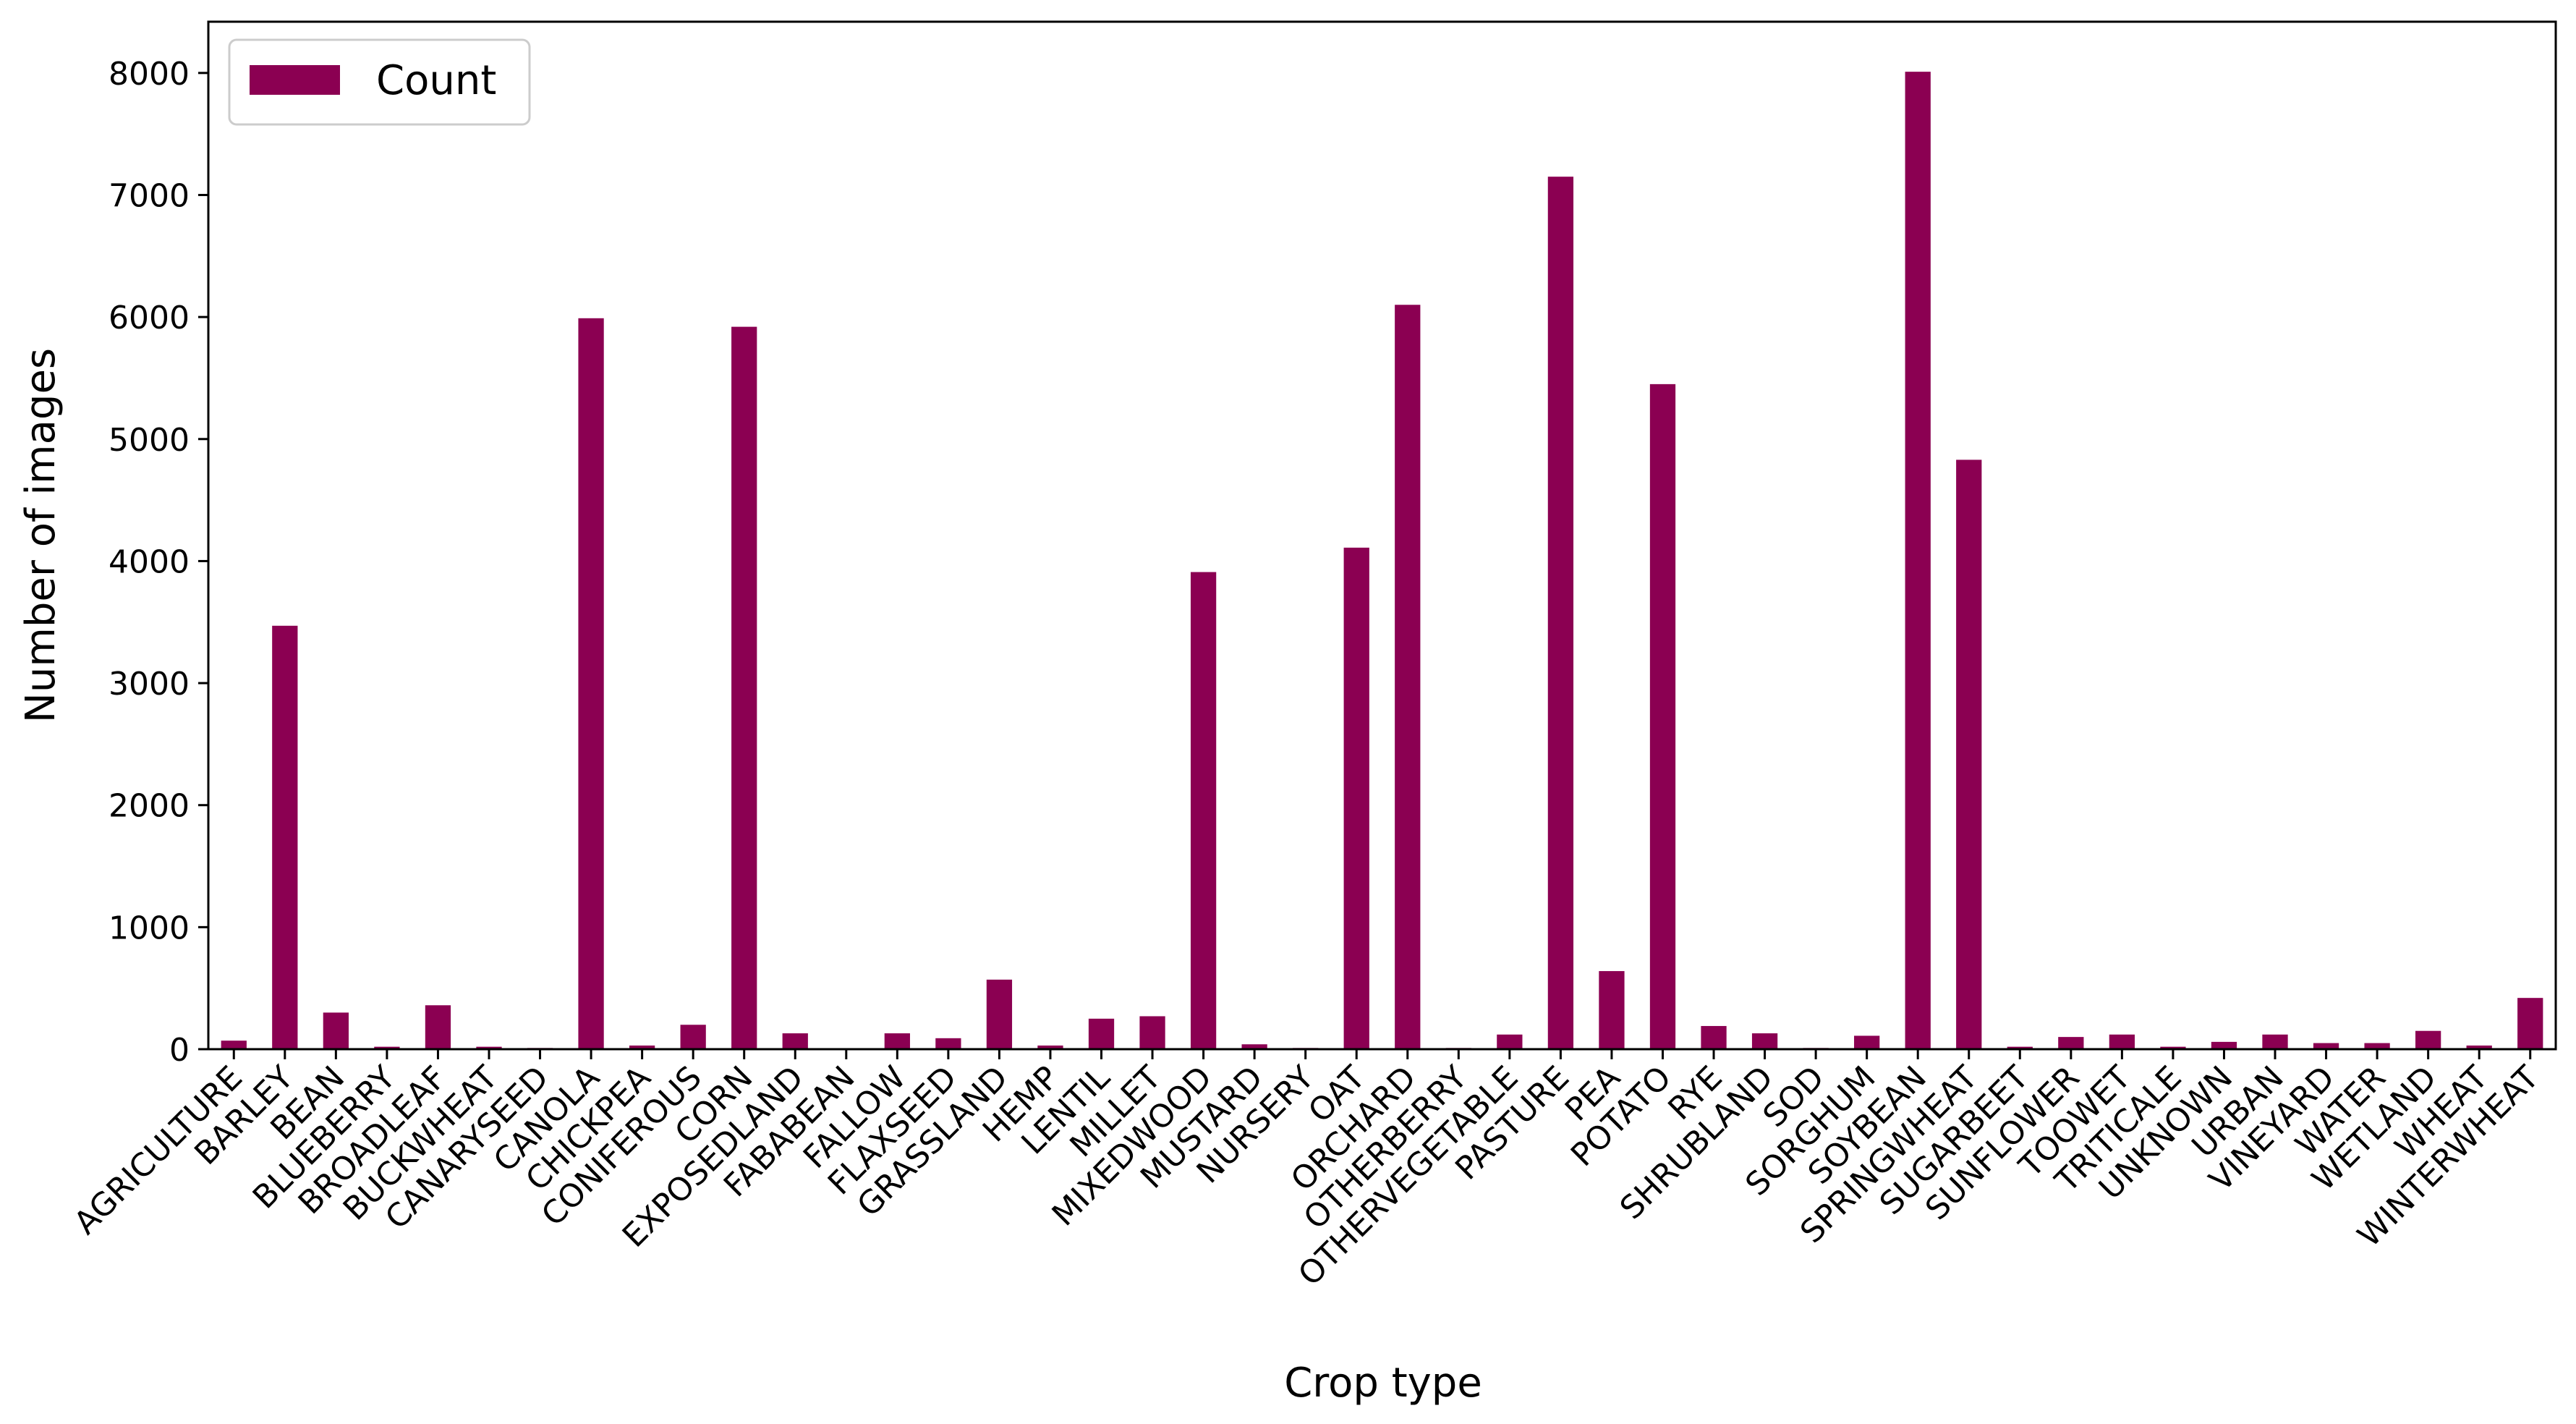 This screenshot has width=2576, height=1424. Describe the element at coordinates (1408, 677) in the screenshot. I see `bar-orchard` at that location.